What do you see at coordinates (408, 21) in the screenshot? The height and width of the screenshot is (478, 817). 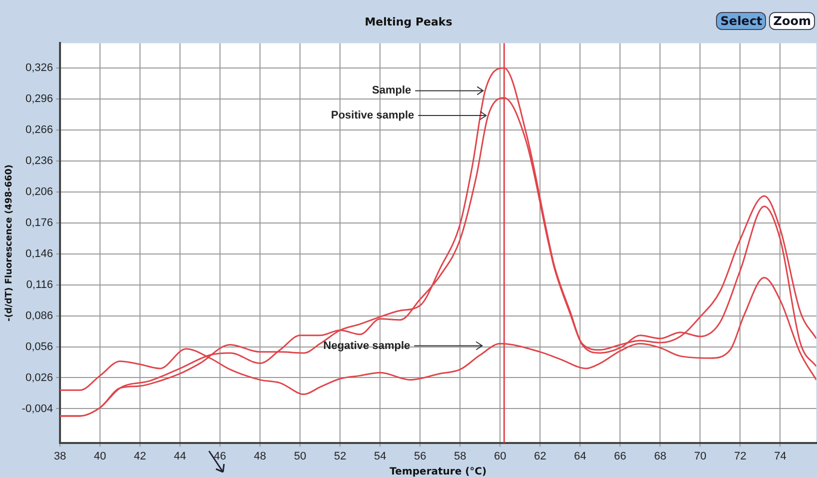 I see `chart-title: Melting Peaks` at bounding box center [408, 21].